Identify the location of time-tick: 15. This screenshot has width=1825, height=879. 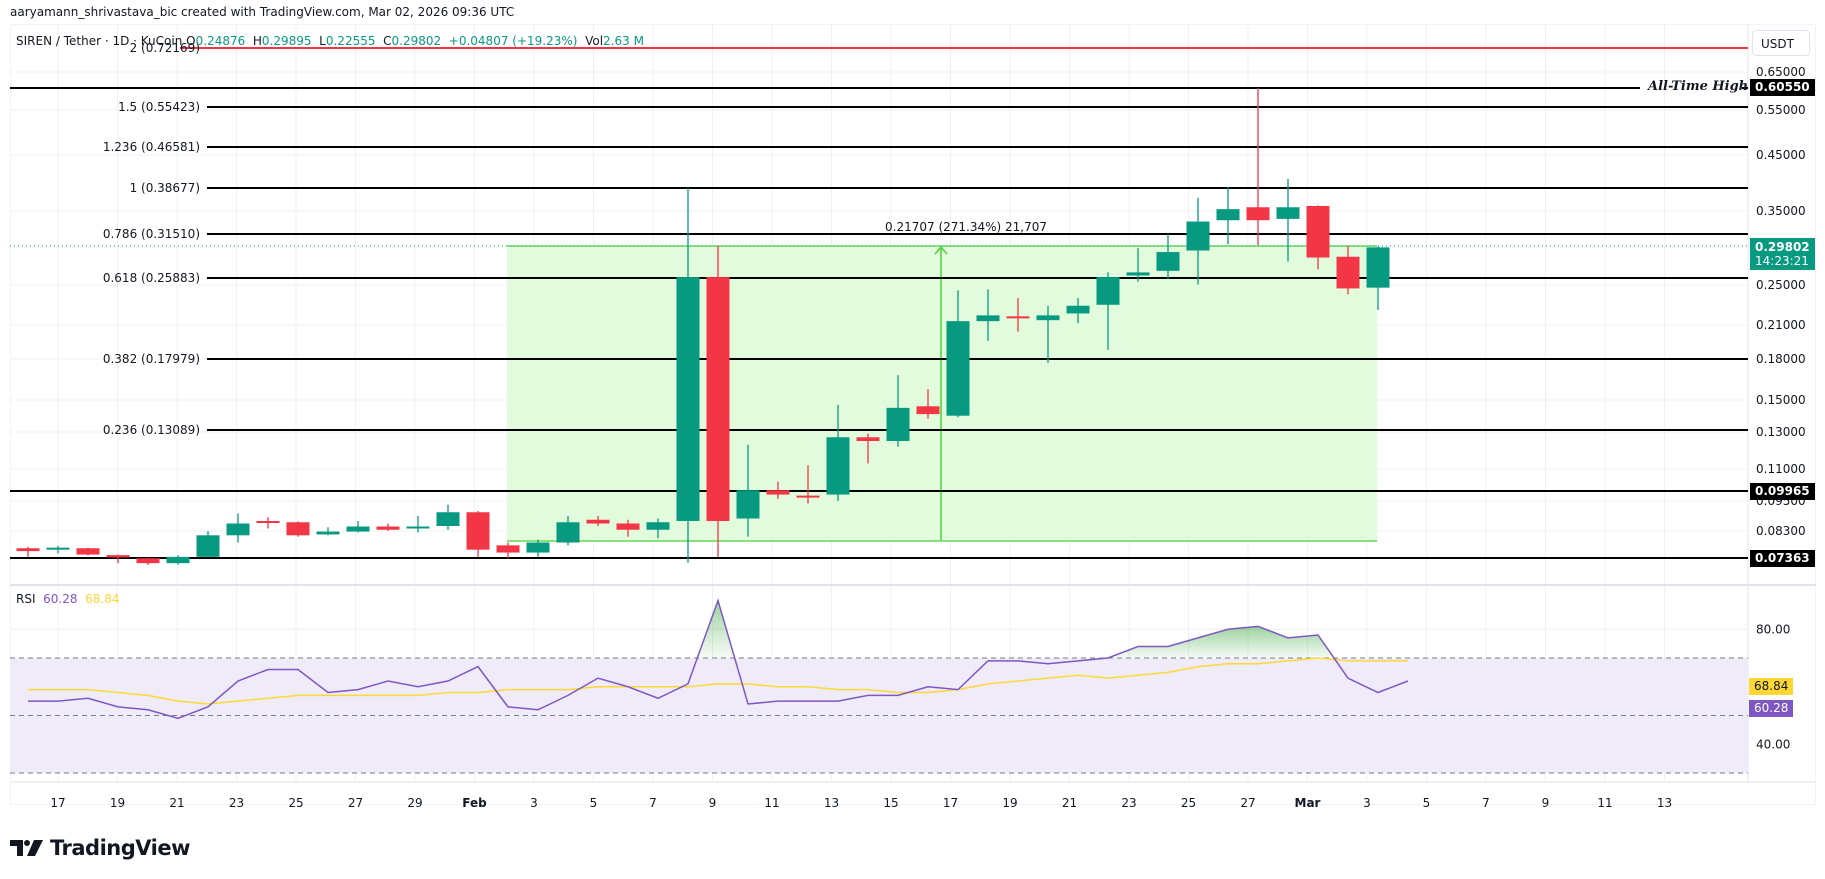
(890, 803).